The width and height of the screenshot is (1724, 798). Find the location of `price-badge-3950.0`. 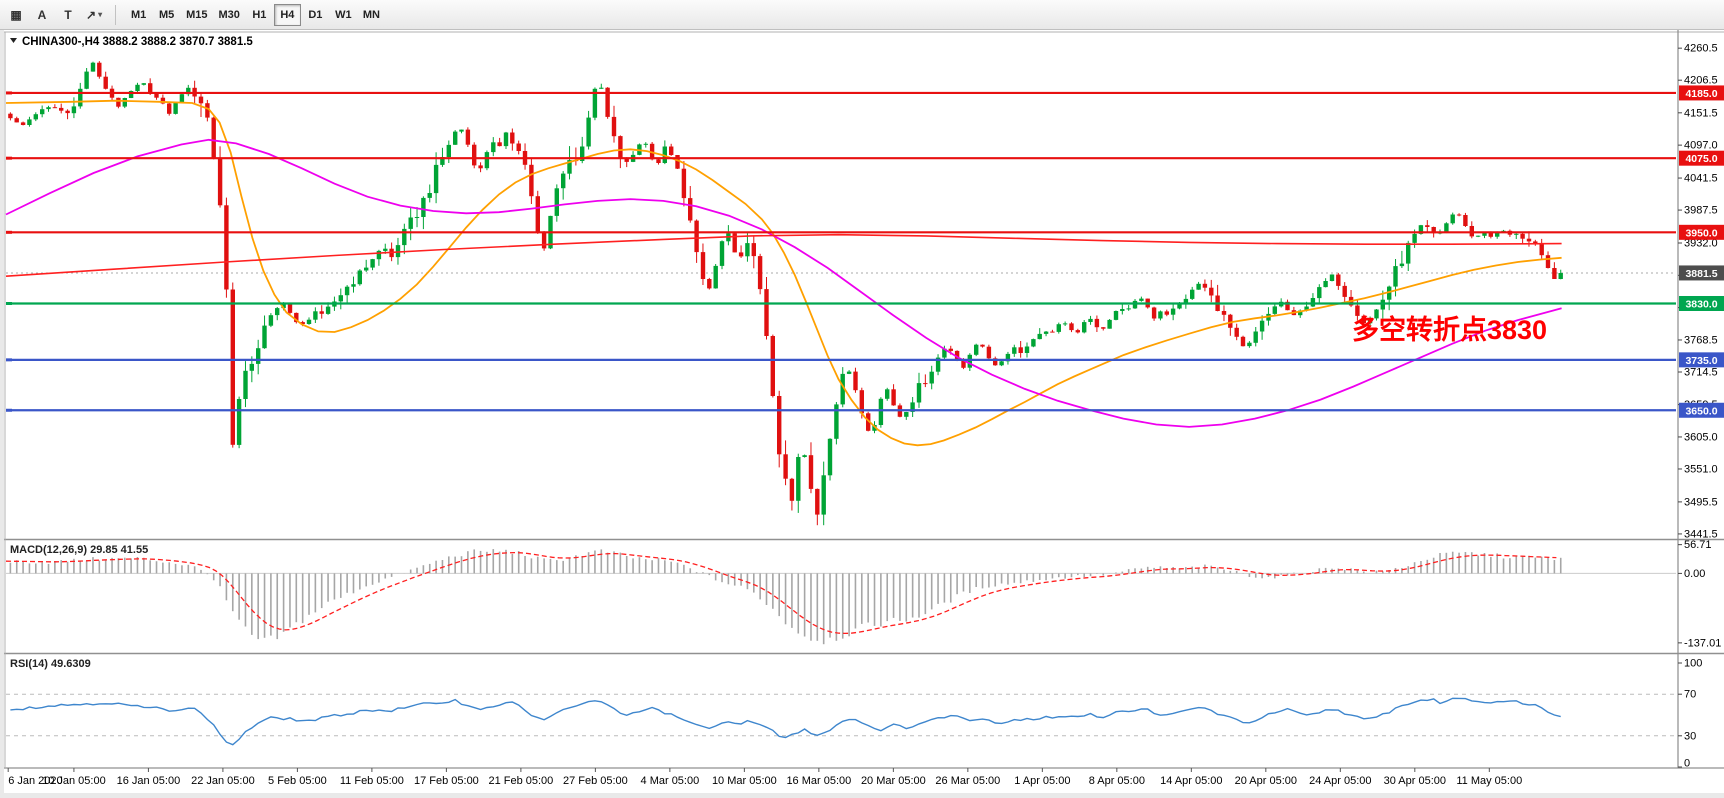

price-badge-3950.0 is located at coordinates (1701, 232).